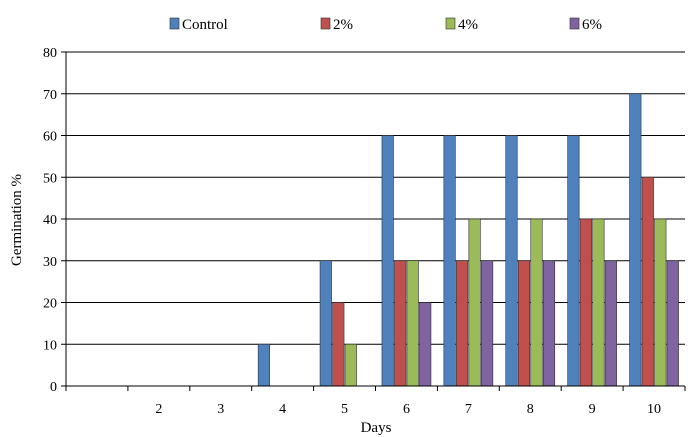 The height and width of the screenshot is (437, 691). I want to click on y-tick-label: 60, so click(50, 137).